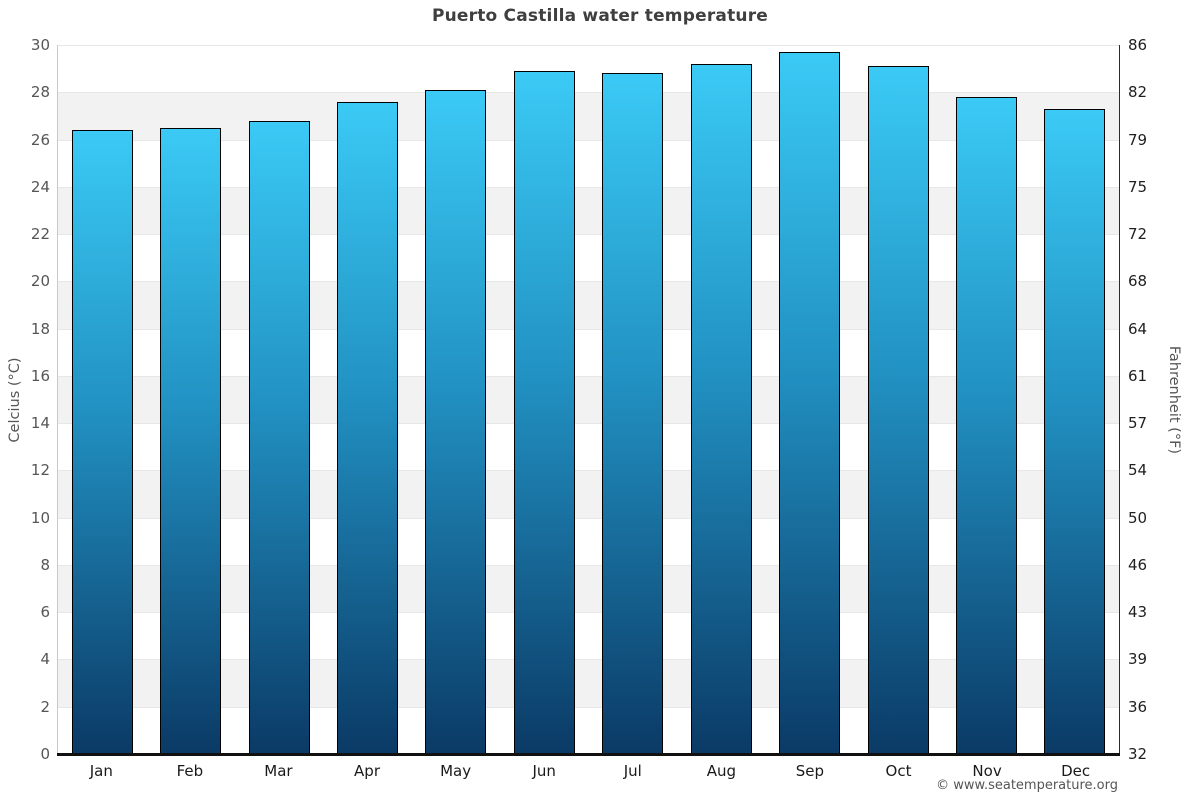  Describe the element at coordinates (987, 771) in the screenshot. I see `x-label-nov: Nov` at that location.